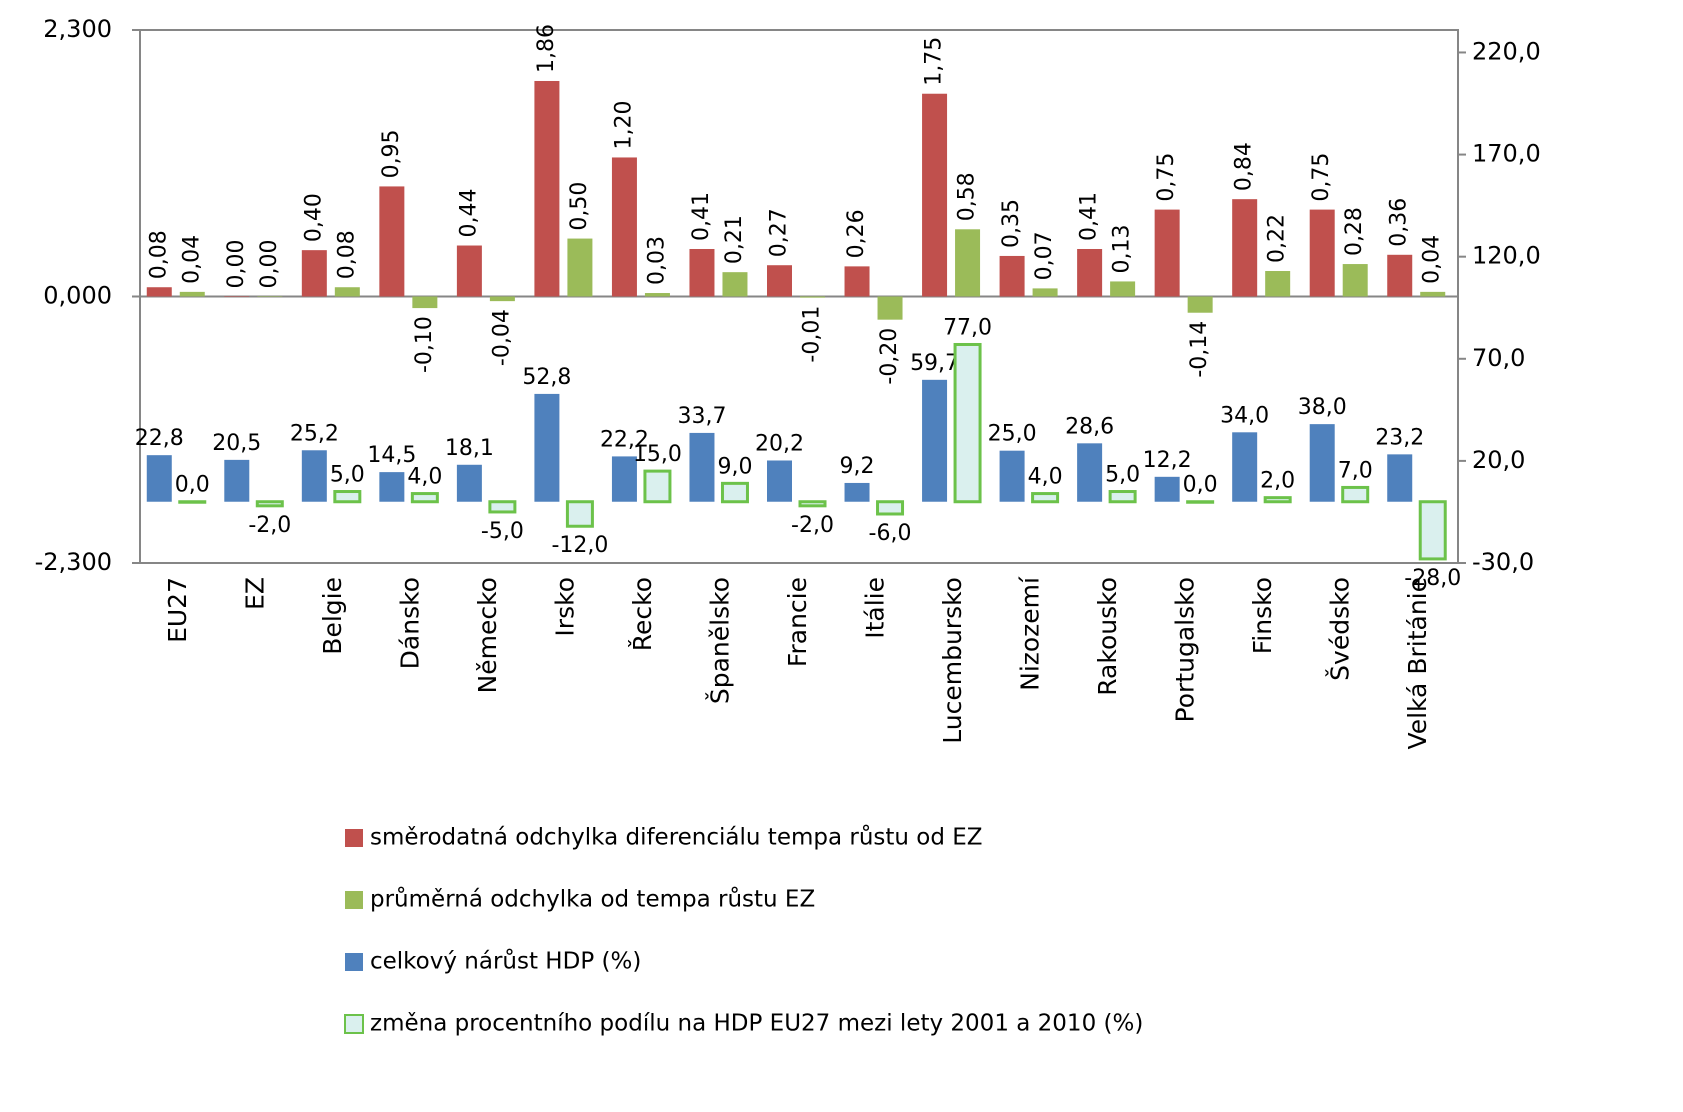 This screenshot has height=1112, width=1683. What do you see at coordinates (579, 545) in the screenshot?
I see `data-label: -12,0` at bounding box center [579, 545].